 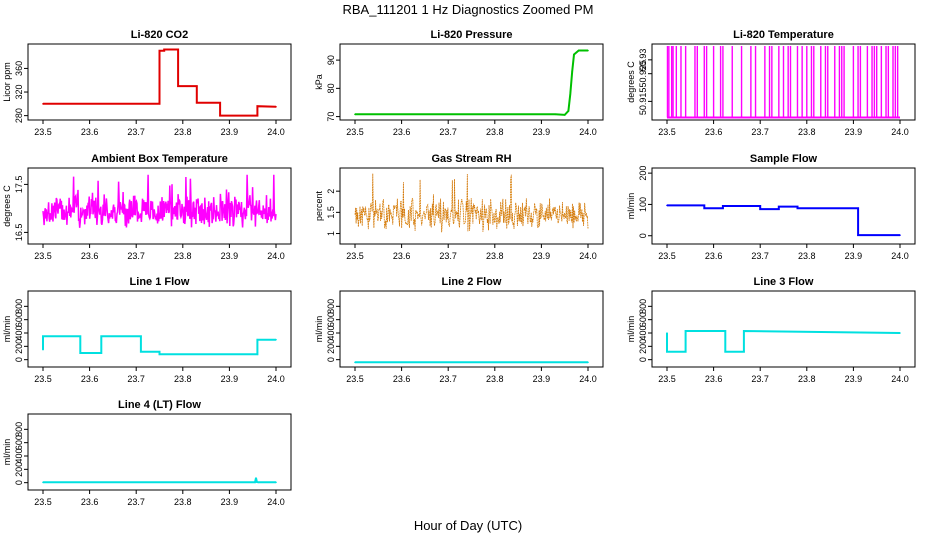 What do you see at coordinates (472, 35) in the screenshot?
I see `panel-title: Li-820 Pressure` at bounding box center [472, 35].